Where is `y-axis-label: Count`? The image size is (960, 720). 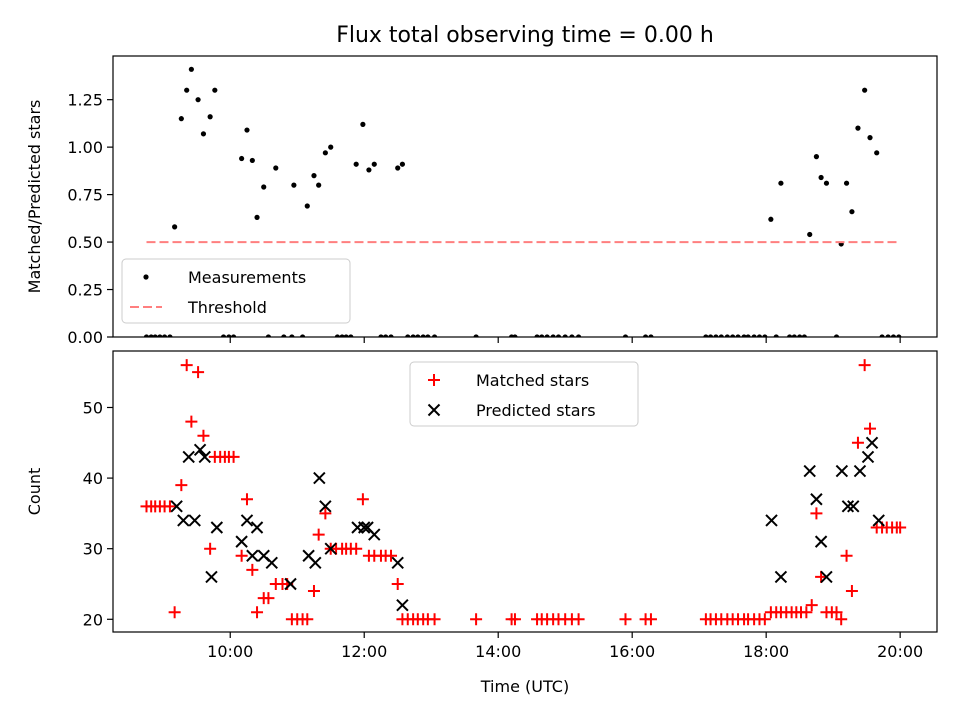 y-axis-label: Count is located at coordinates (34, 492).